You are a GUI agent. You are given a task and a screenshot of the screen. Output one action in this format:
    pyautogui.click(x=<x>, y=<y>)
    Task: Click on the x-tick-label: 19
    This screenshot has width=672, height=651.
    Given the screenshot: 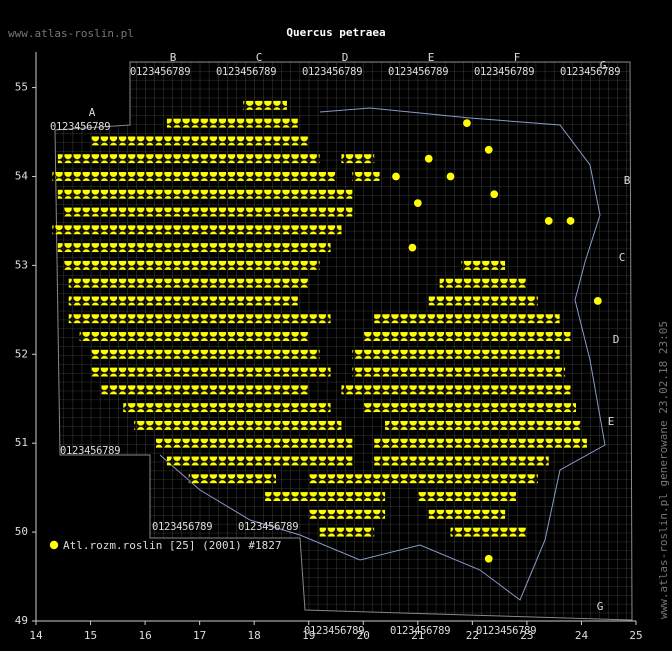 What is the action you would take?
    pyautogui.click(x=308, y=635)
    